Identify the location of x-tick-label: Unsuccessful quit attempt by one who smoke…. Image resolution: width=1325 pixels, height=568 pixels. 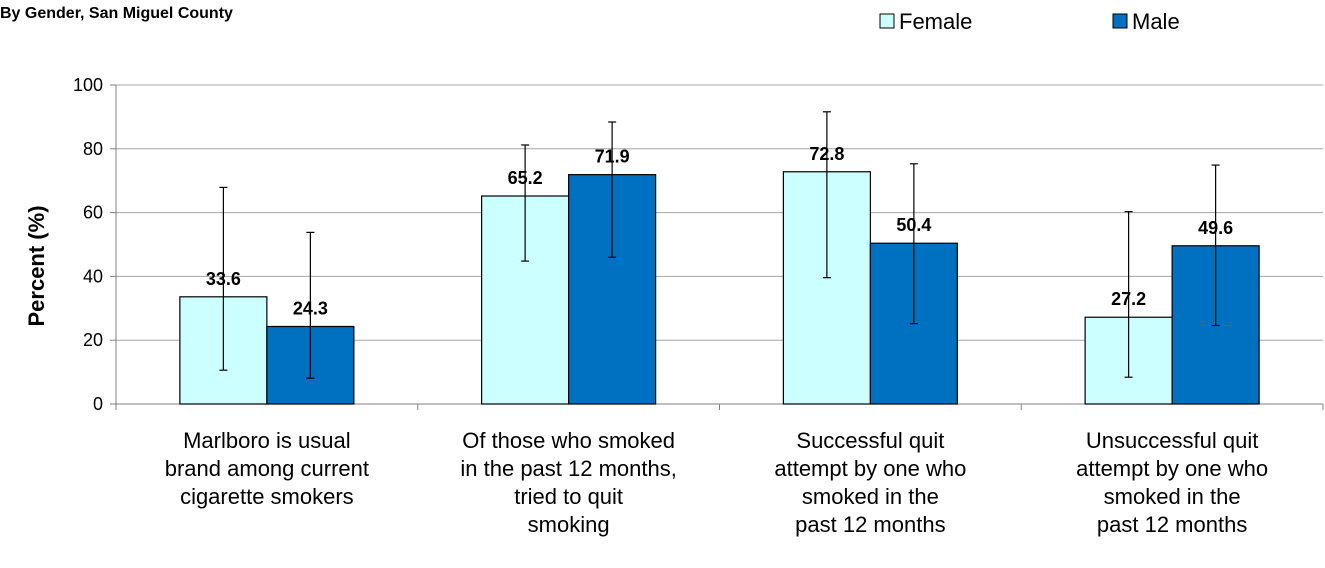
(1172, 482).